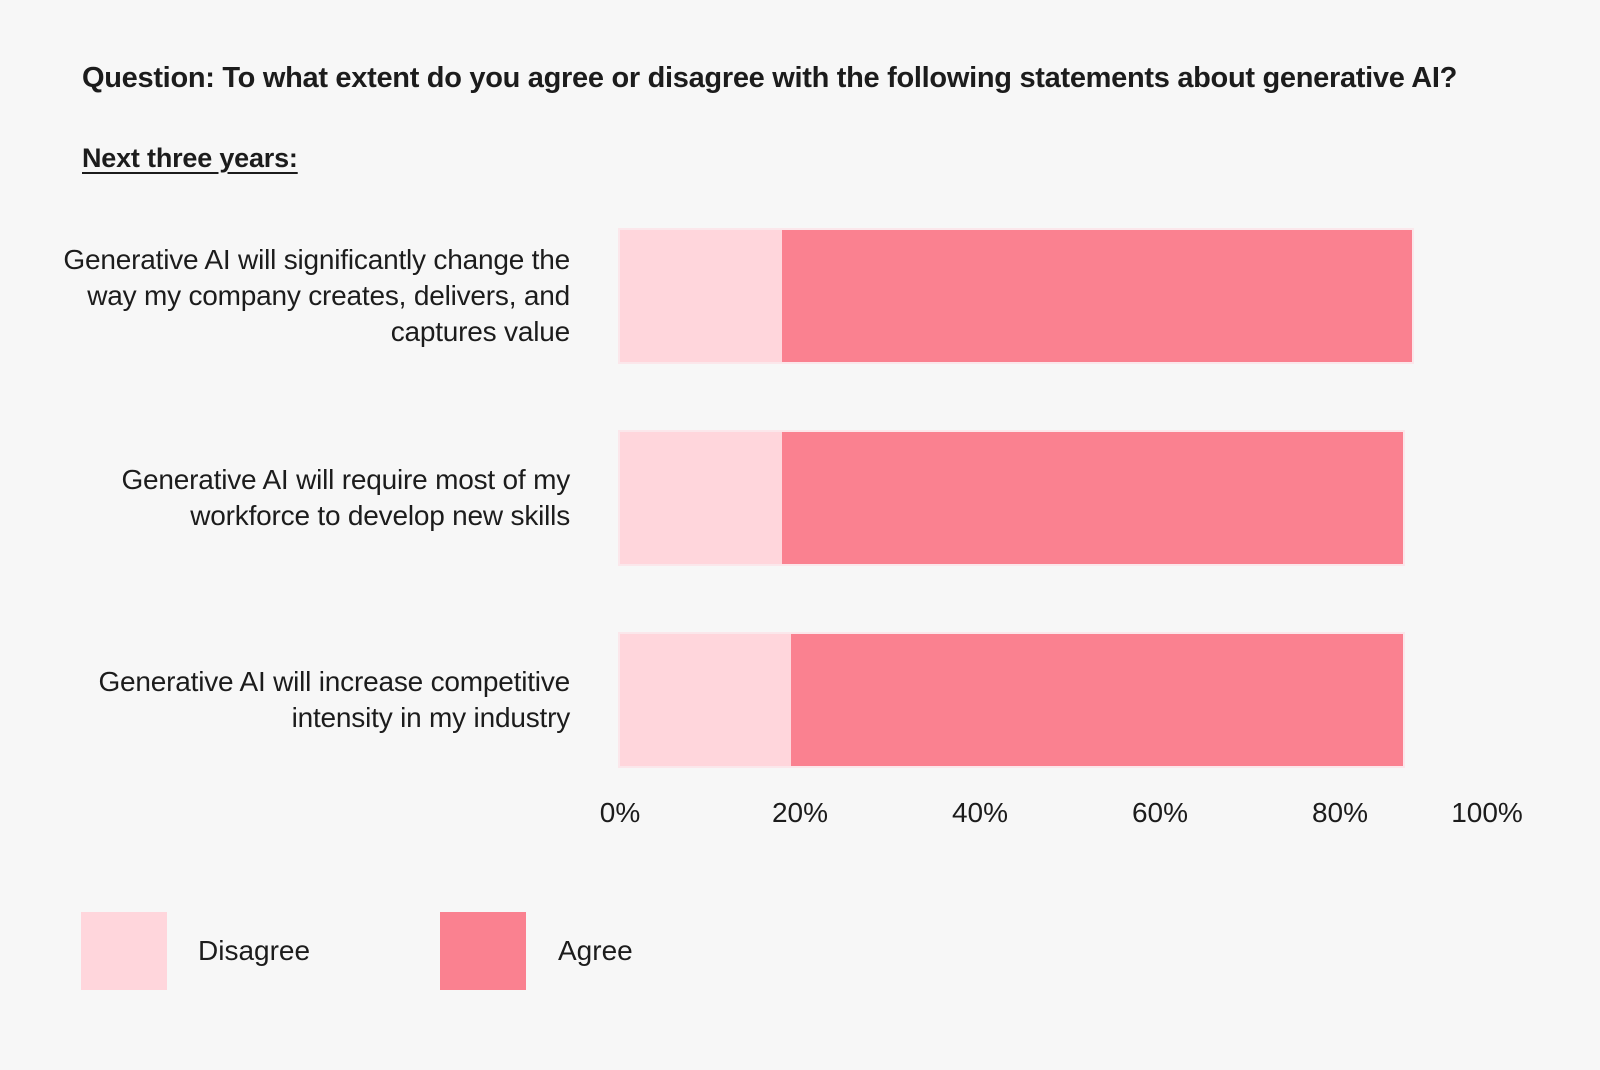  What do you see at coordinates (124, 951) in the screenshot?
I see `legend-swatch-disagree` at bounding box center [124, 951].